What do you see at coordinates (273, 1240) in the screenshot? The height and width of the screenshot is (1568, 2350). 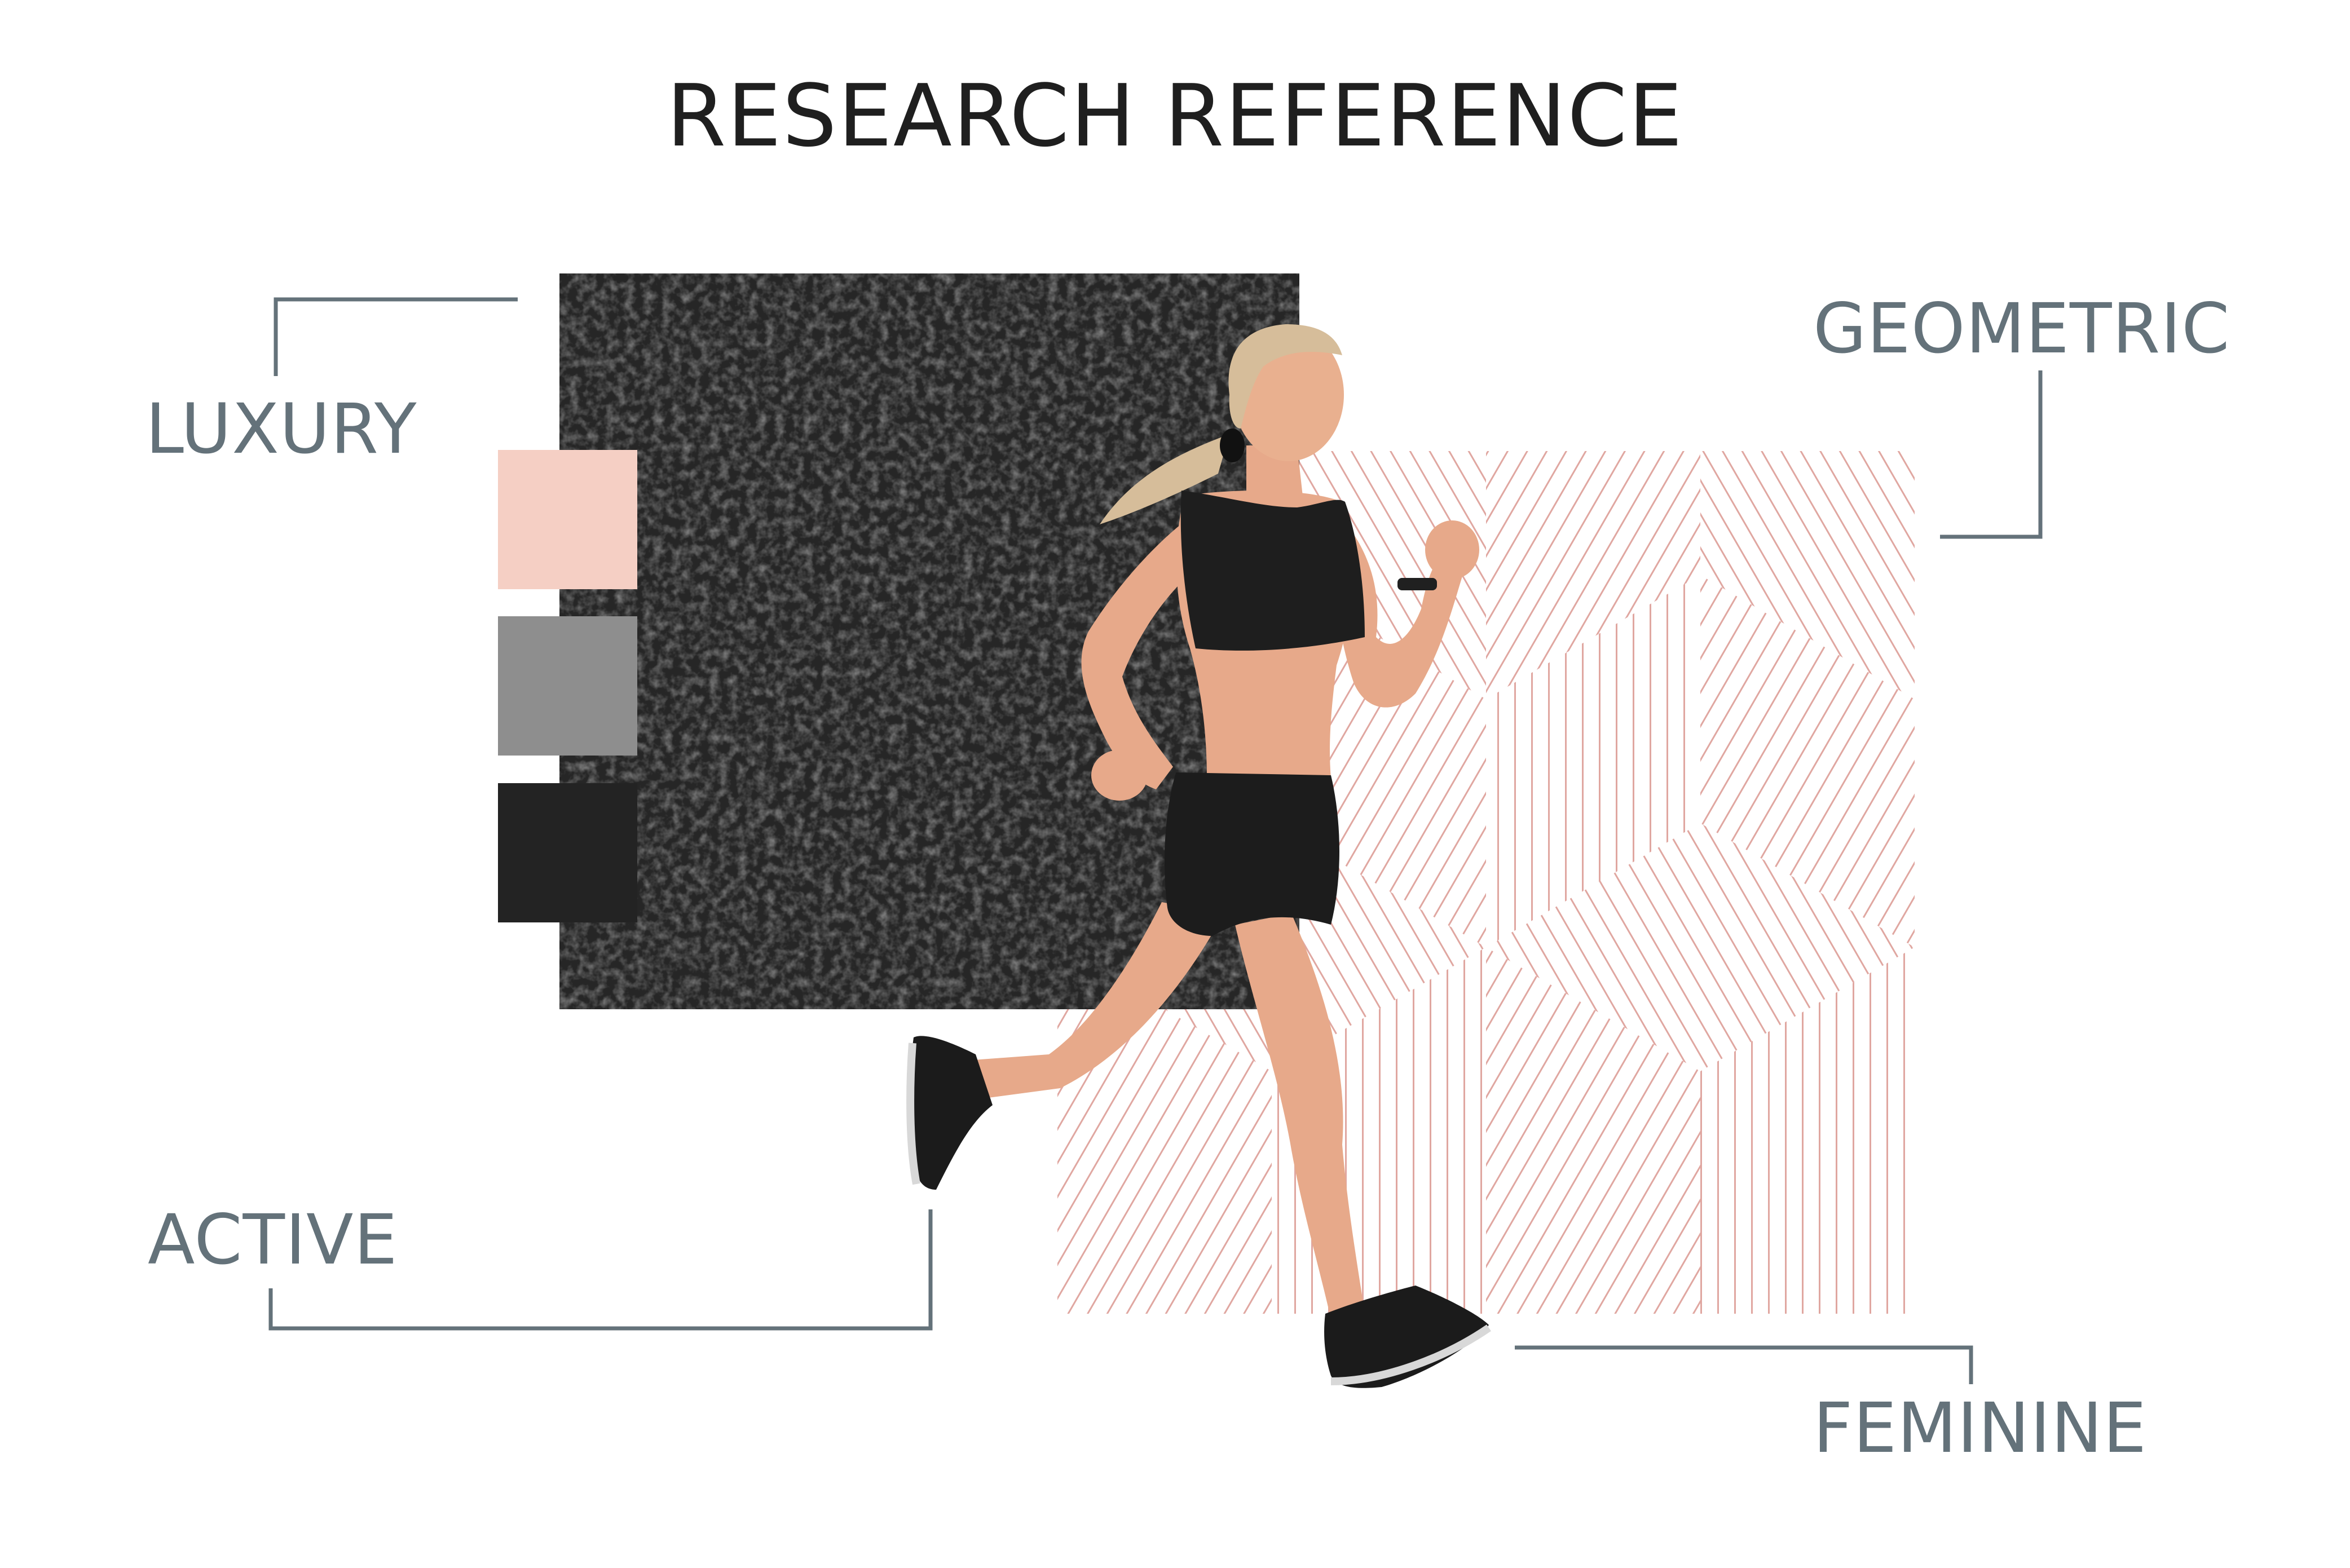 I see `label-active: ACTIVE` at bounding box center [273, 1240].